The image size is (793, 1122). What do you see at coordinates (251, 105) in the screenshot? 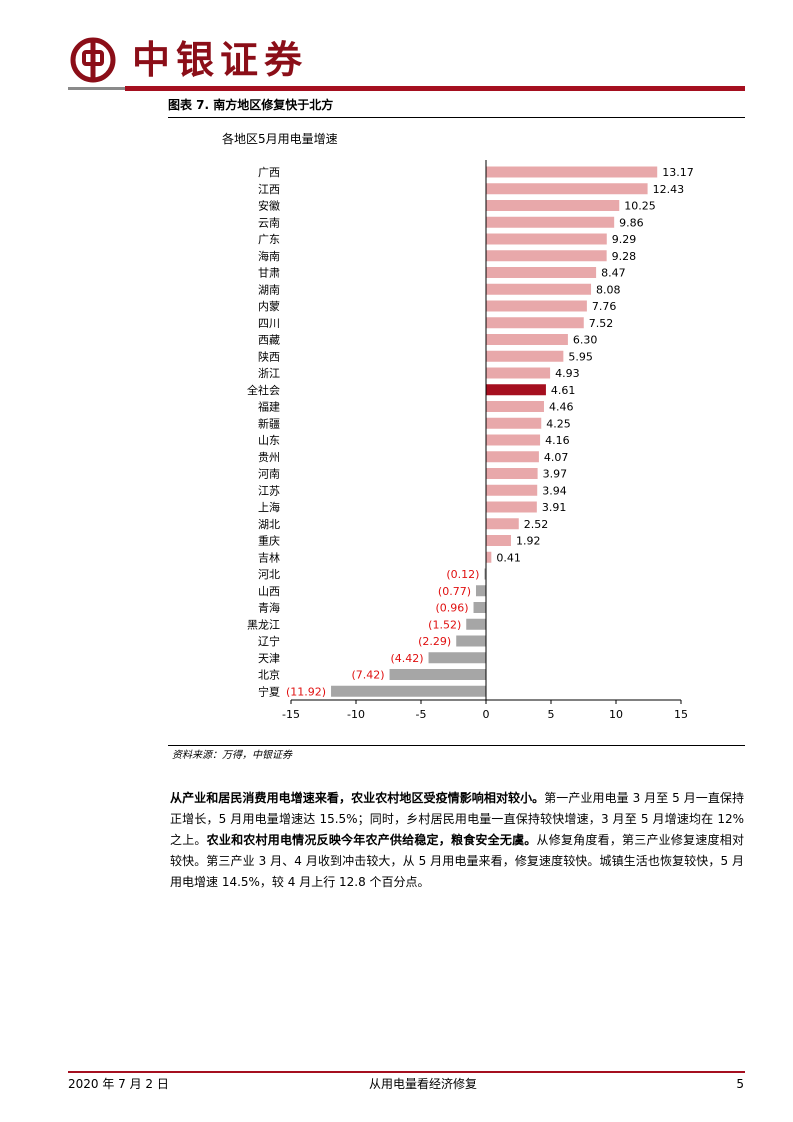
I see `figure-title: 图表 7. 南方地区修复快于北方` at bounding box center [251, 105].